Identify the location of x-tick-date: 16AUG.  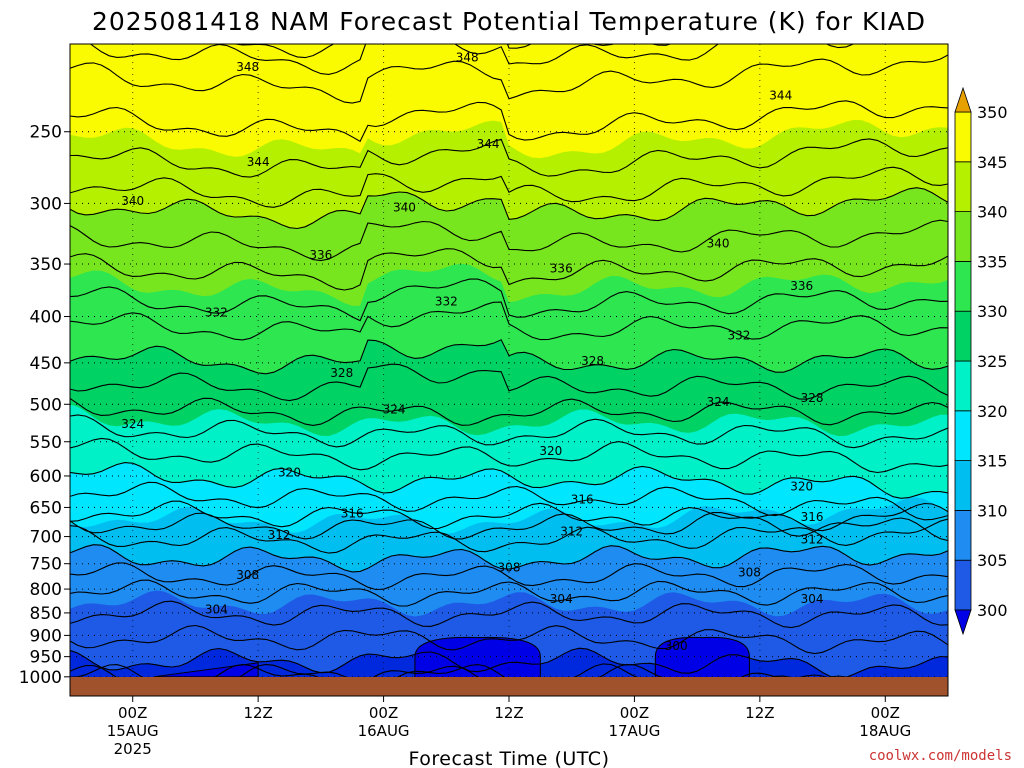
(384, 731).